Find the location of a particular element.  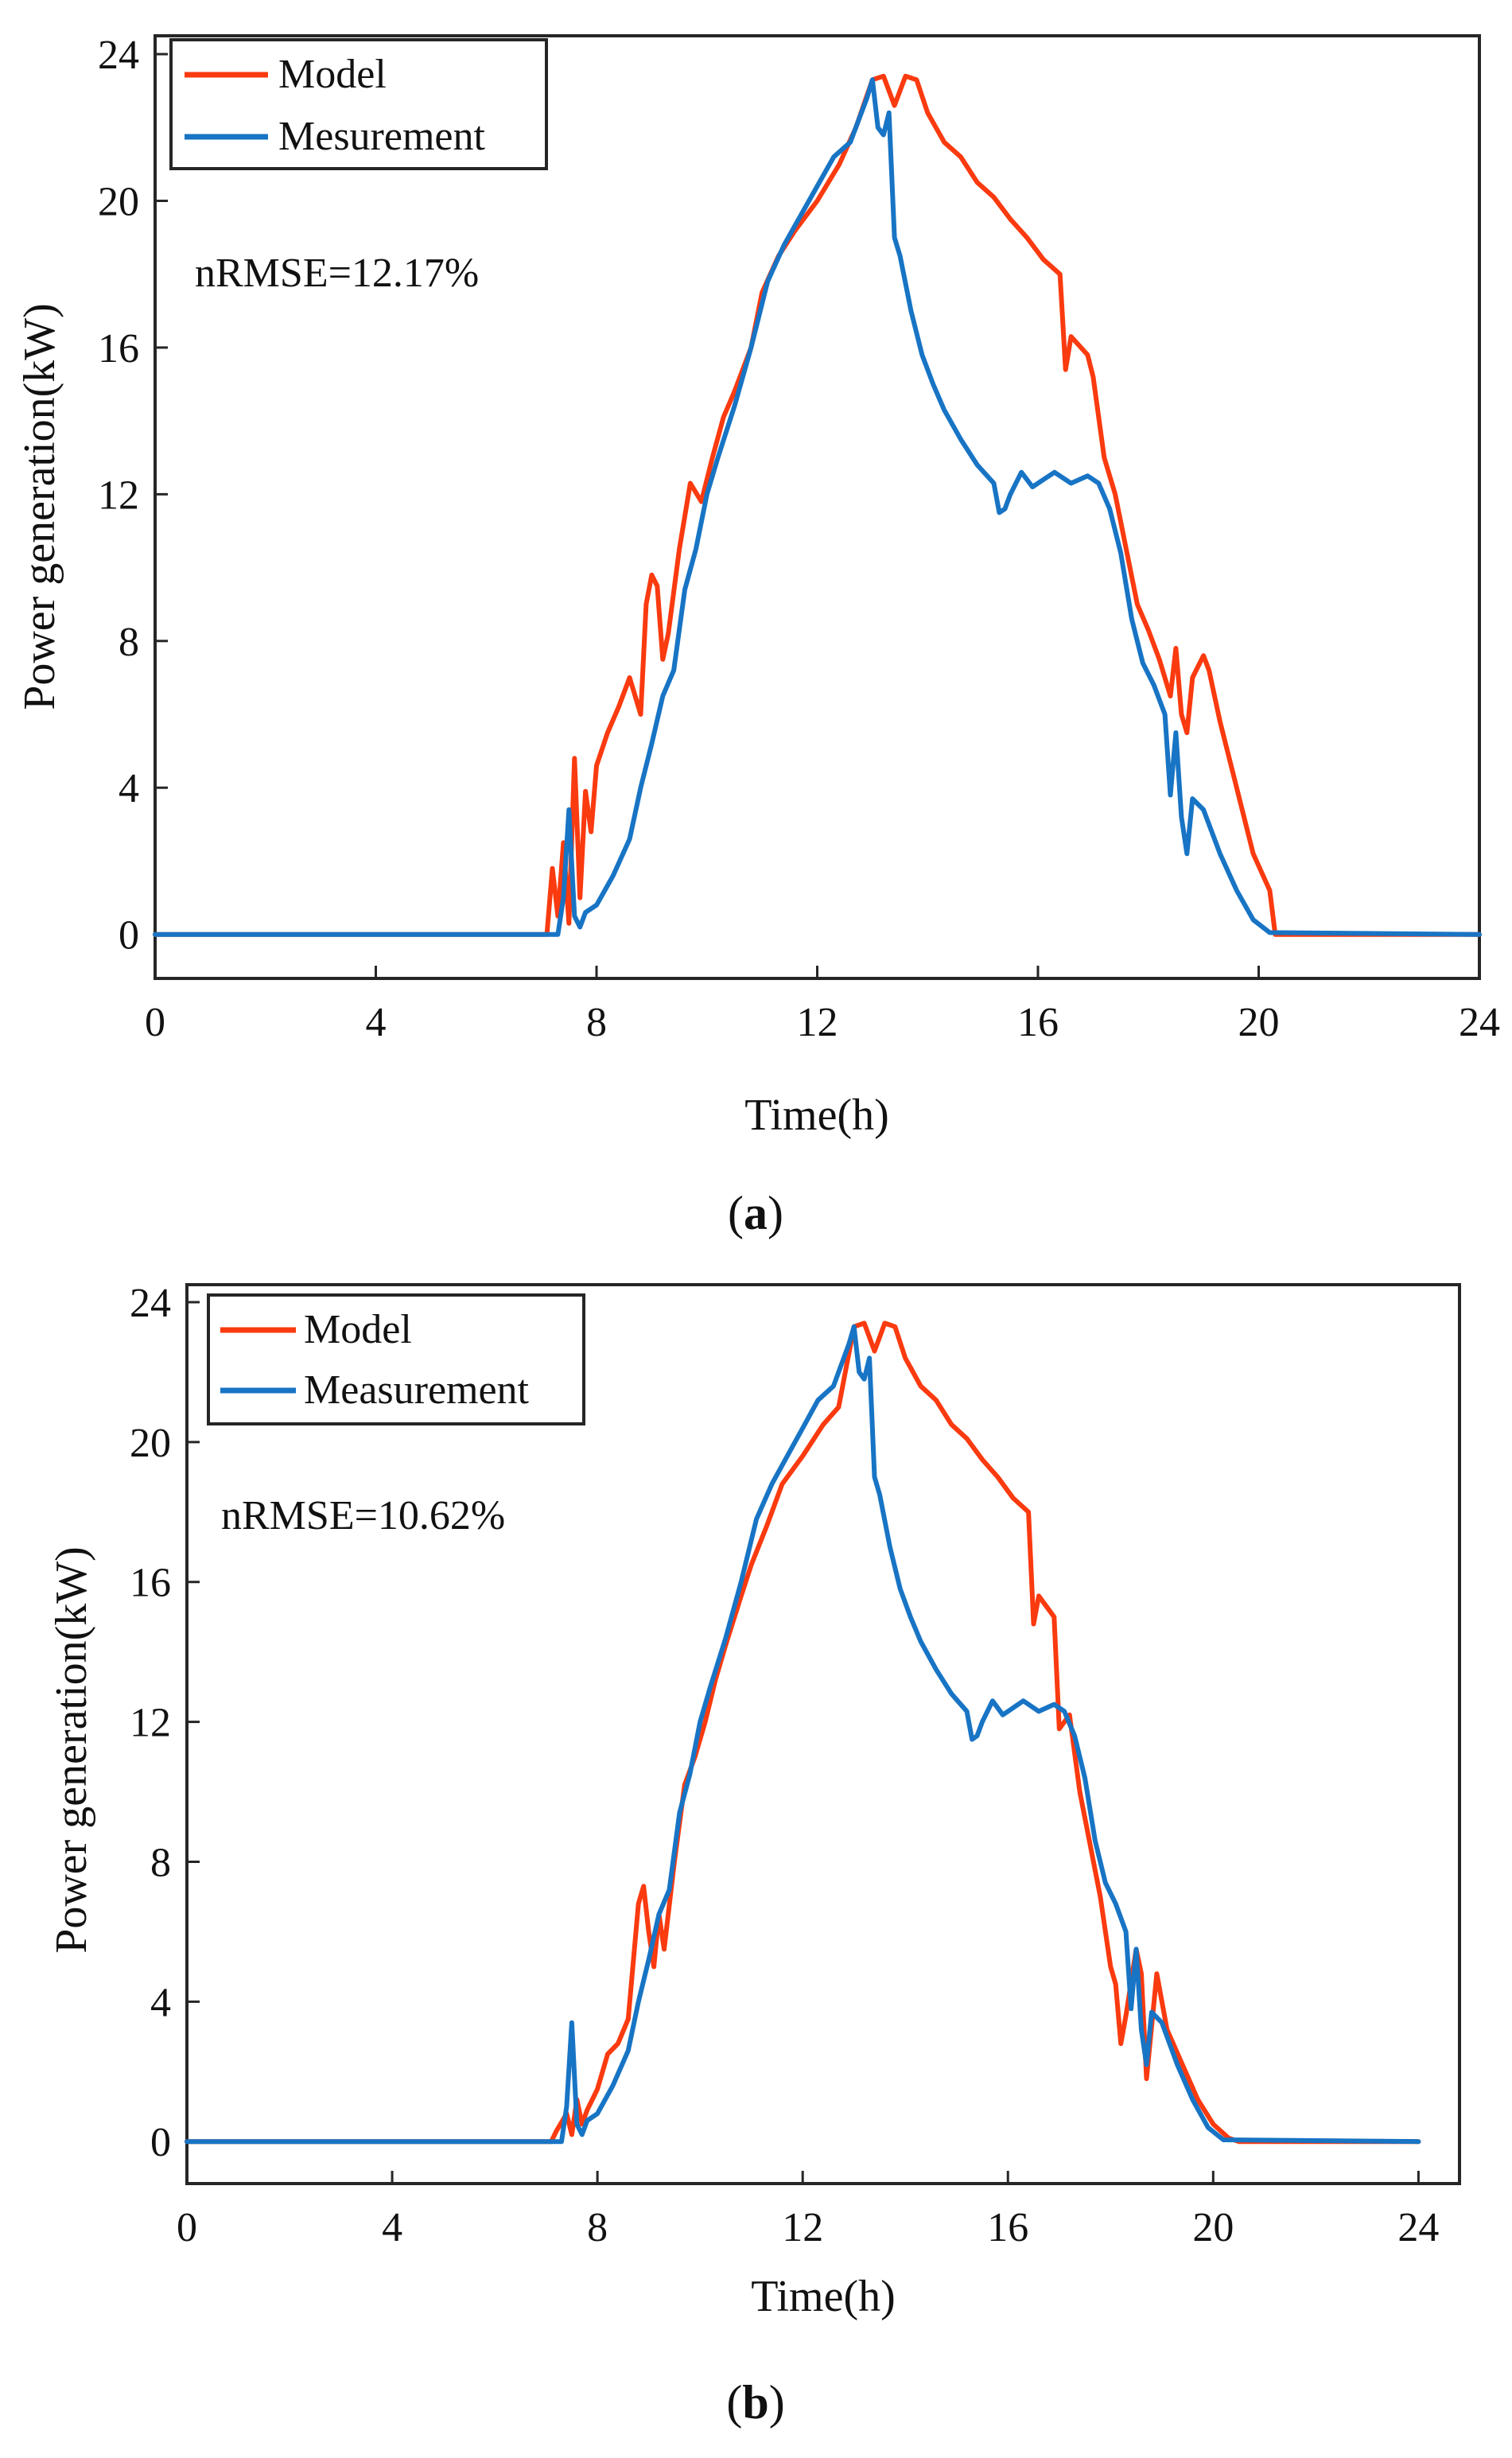

x-tick-label-a-20: 20 is located at coordinates (1259, 1022).